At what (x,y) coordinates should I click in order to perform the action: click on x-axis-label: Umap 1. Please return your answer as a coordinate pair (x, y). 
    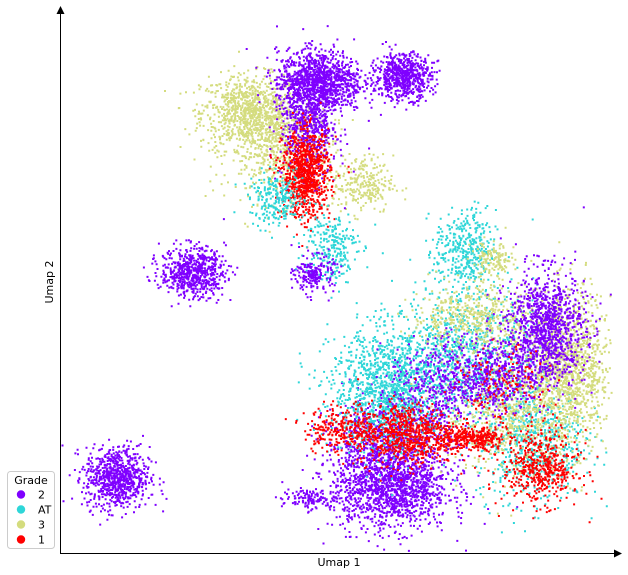
    Looking at the image, I should click on (339, 562).